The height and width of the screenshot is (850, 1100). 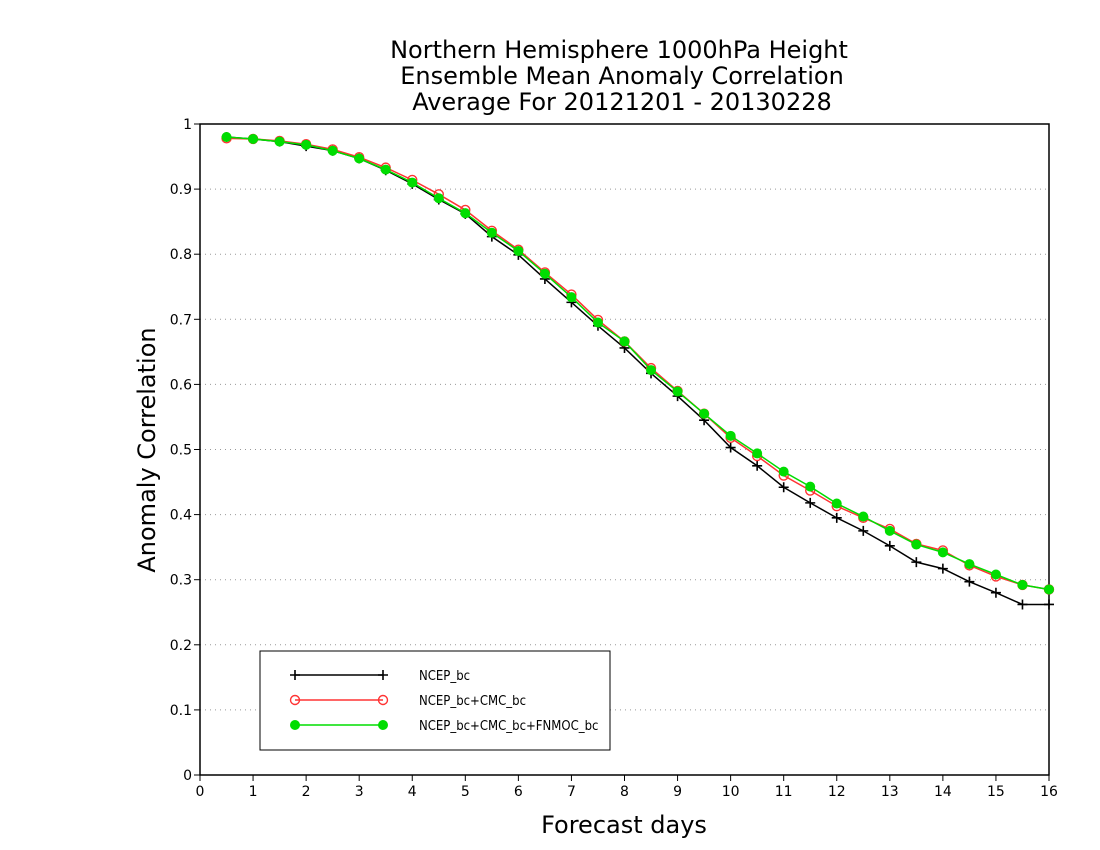 What do you see at coordinates (571, 792) in the screenshot?
I see `x-tick-label: 7` at bounding box center [571, 792].